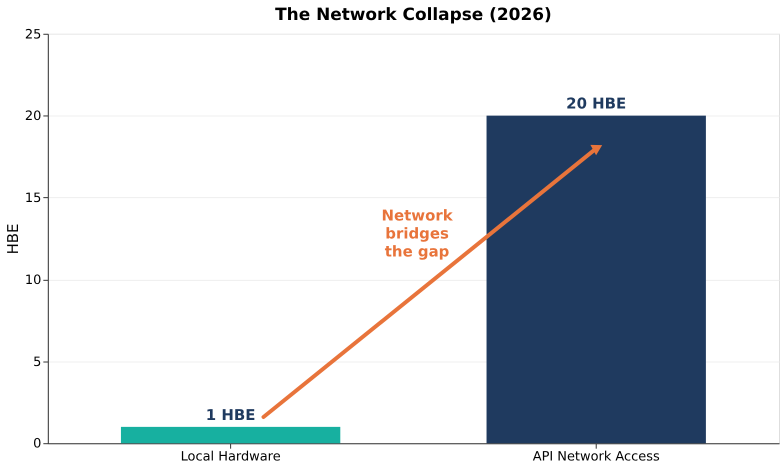  Describe the element at coordinates (596, 457) in the screenshot. I see `x-tick-label: API Network Access` at that location.